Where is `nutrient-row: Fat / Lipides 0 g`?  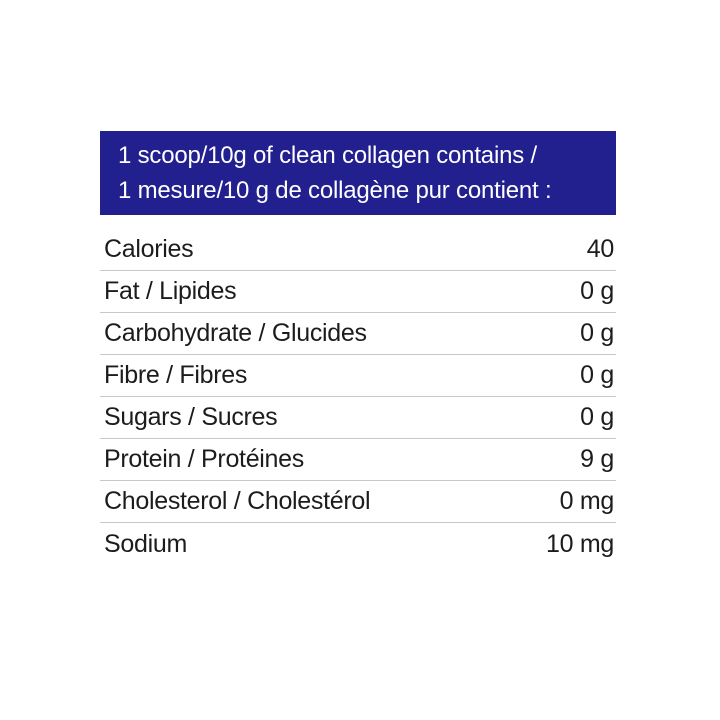 nutrient-row: Fat / Lipides 0 g is located at coordinates (358, 292).